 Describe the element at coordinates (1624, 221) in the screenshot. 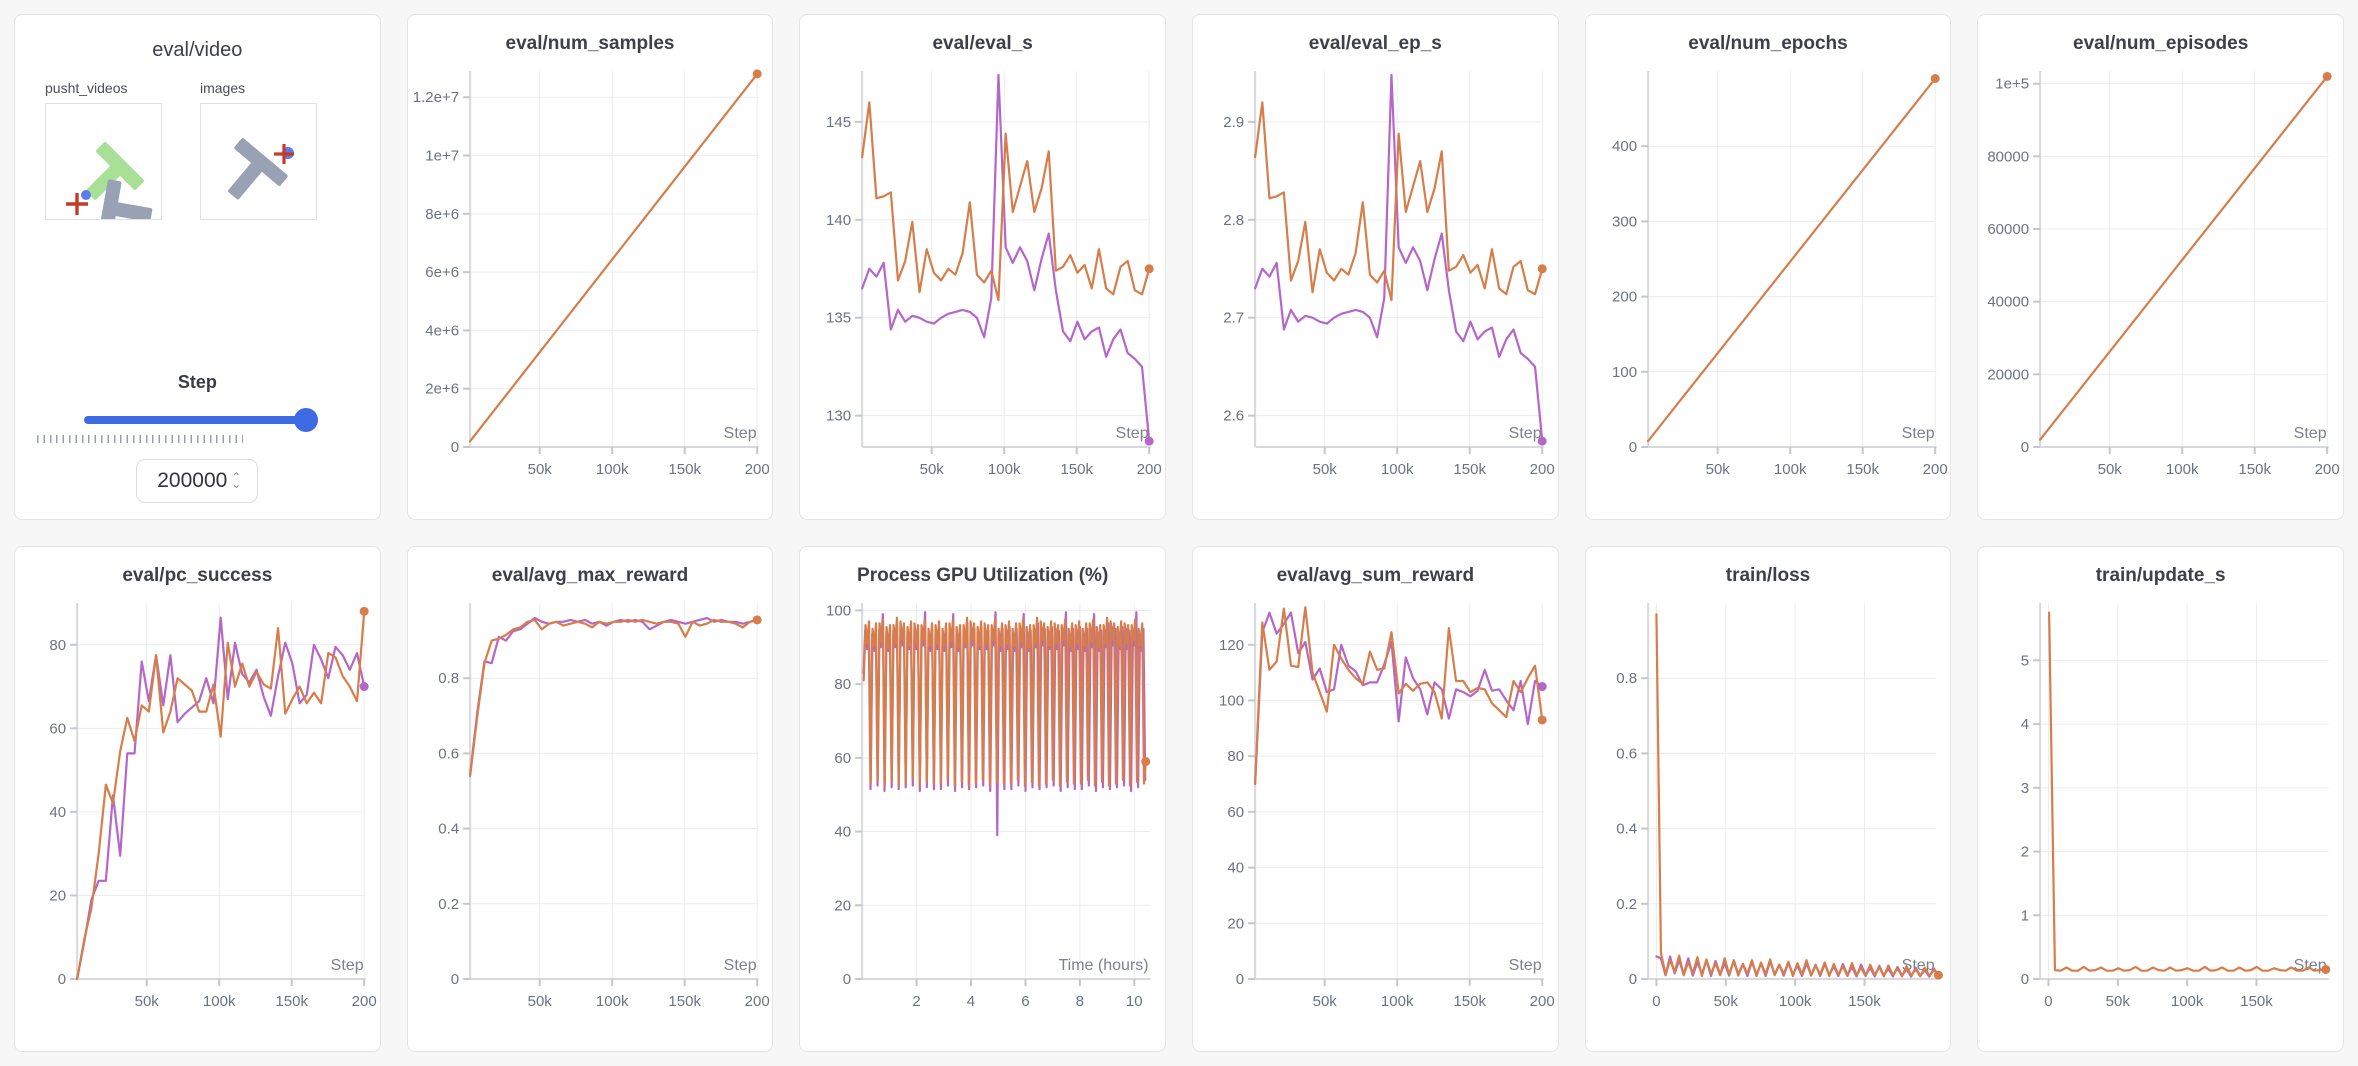

I see `y-tick-label: 300` at that location.